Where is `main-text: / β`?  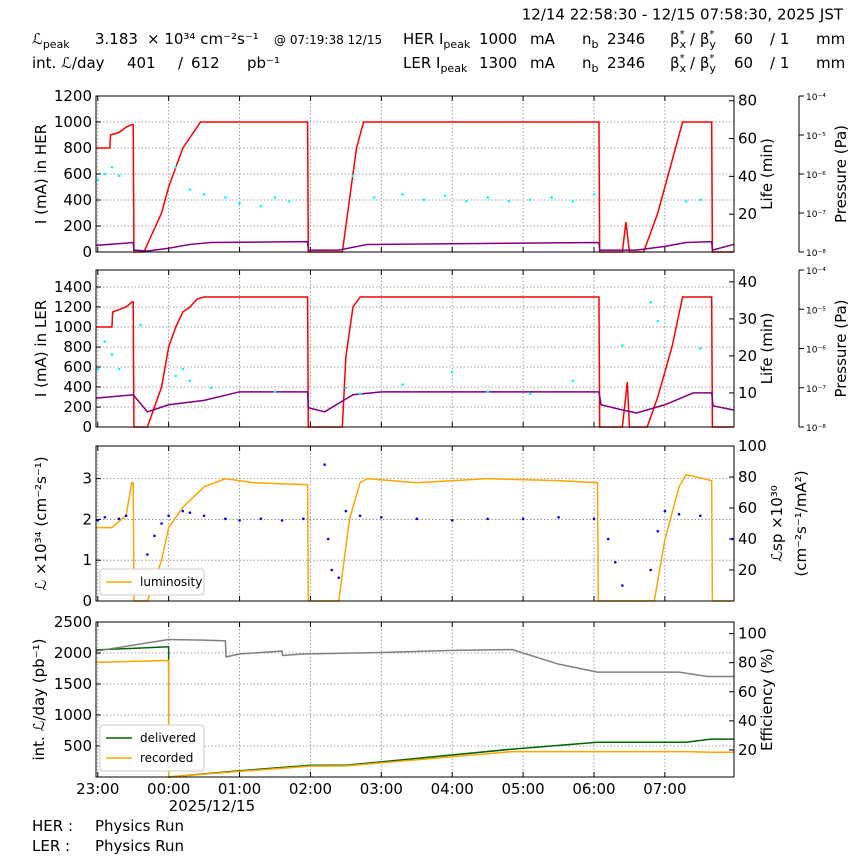
main-text: / β is located at coordinates (699, 39).